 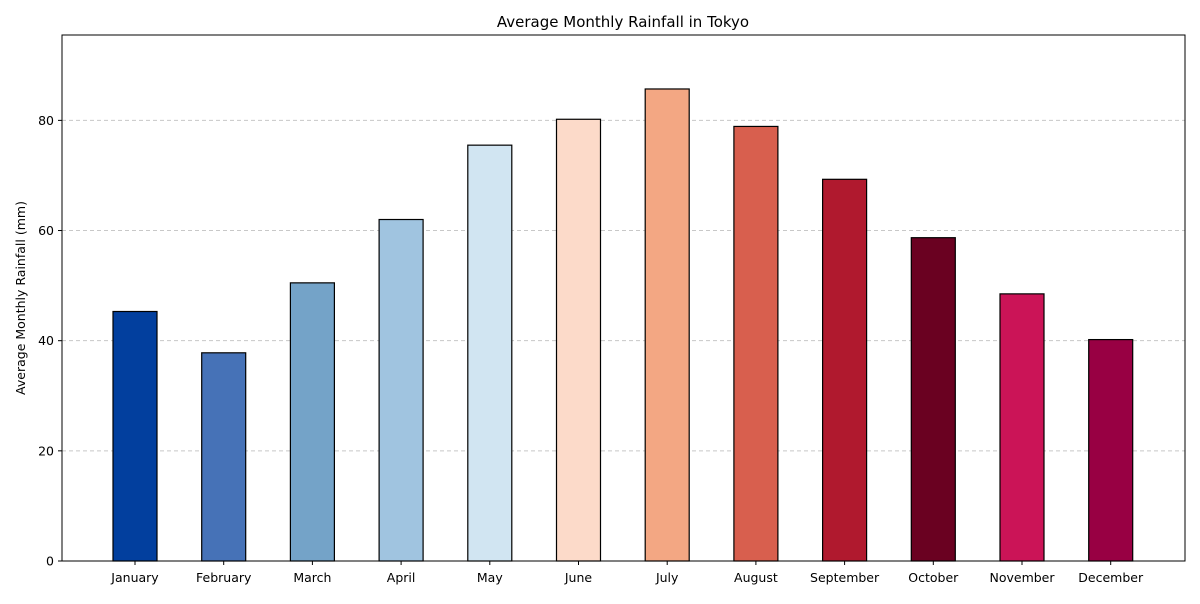 I want to click on x-tick-label-april: April, so click(x=401, y=577).